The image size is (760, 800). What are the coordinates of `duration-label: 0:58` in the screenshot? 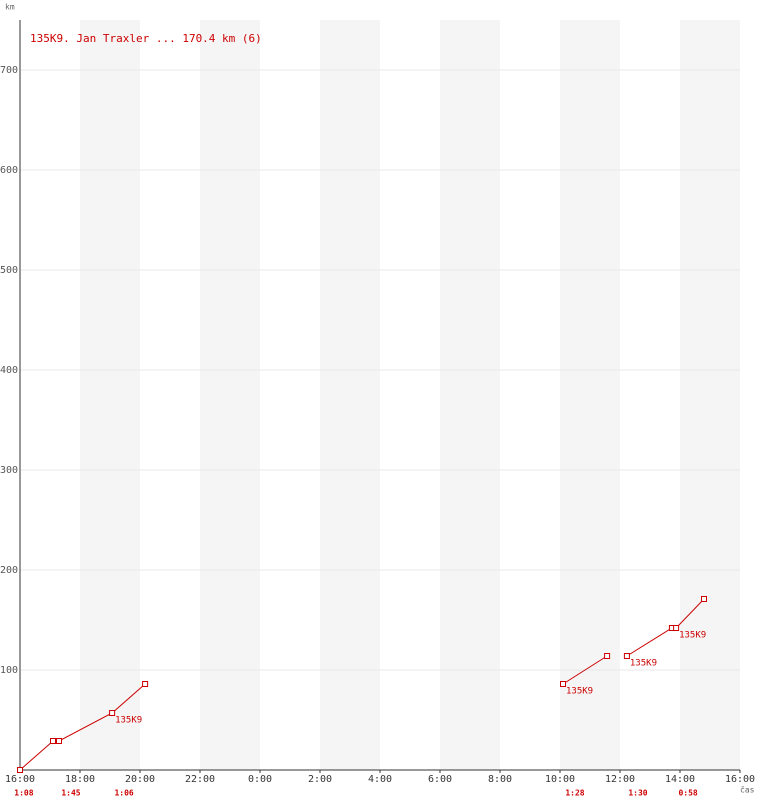 It's located at (687, 793).